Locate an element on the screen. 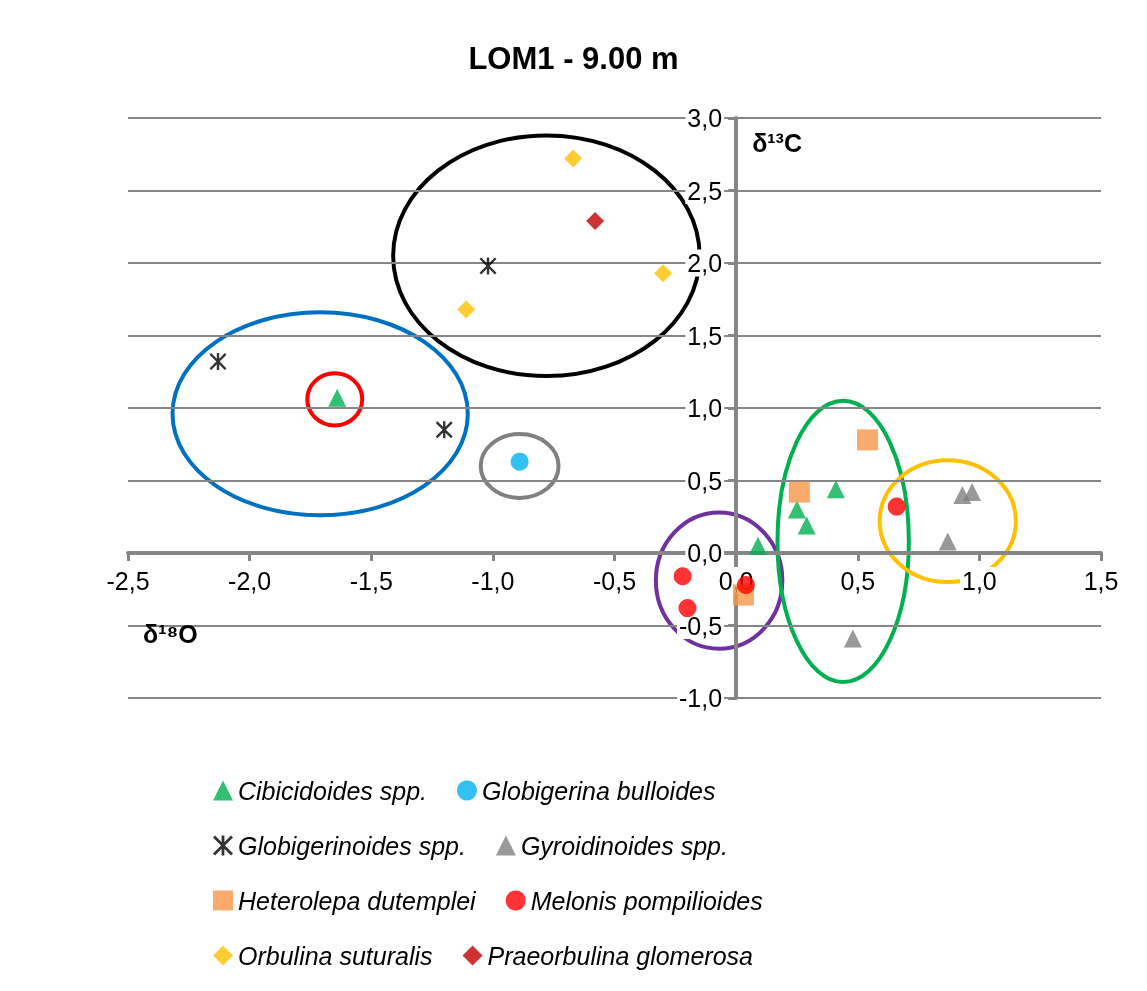 The width and height of the screenshot is (1147, 991). legend-label: Globigerina bulloides is located at coordinates (598, 790).